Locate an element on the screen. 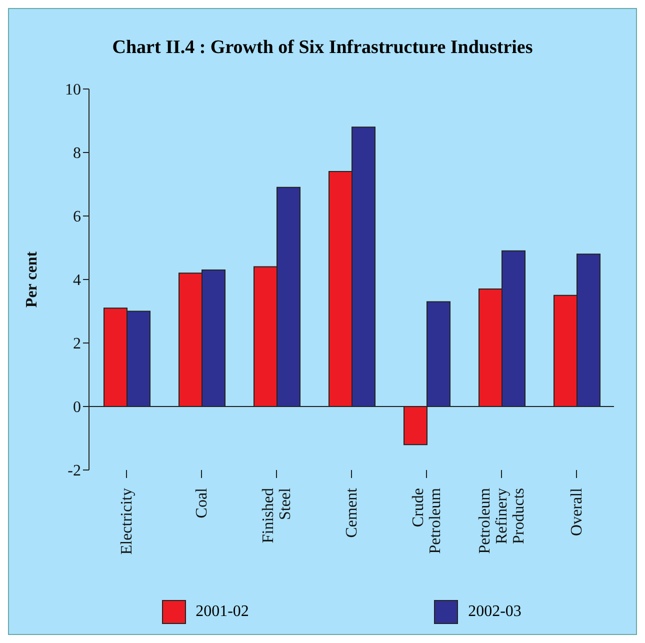 The height and width of the screenshot is (643, 645). y-tick-label: 8 is located at coordinates (77, 153).